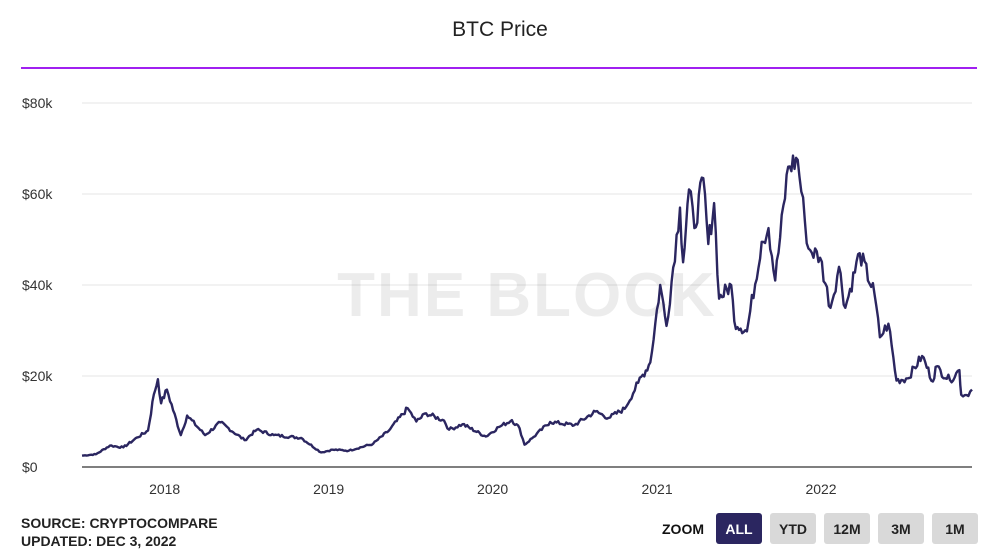 The image size is (1000, 553). I want to click on source-note: SOURCE: CRYPTOCOMPARE, so click(119, 523).